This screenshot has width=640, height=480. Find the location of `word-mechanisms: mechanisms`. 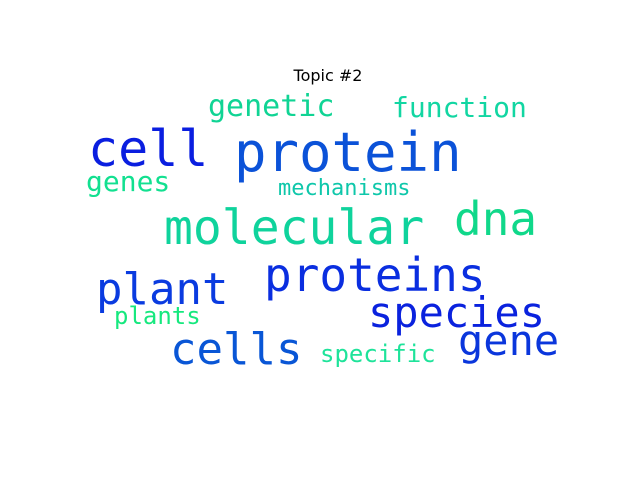

word-mechanisms: mechanisms is located at coordinates (344, 188).